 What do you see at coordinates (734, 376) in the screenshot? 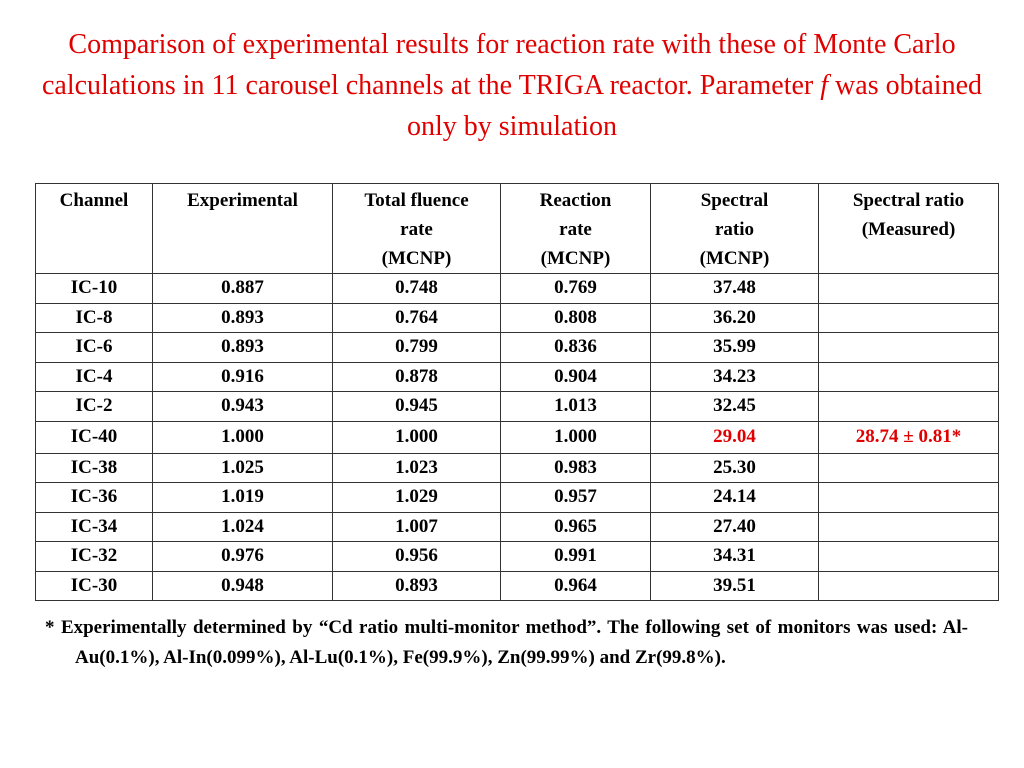
I see `table-cell: 34.23` at bounding box center [734, 376].